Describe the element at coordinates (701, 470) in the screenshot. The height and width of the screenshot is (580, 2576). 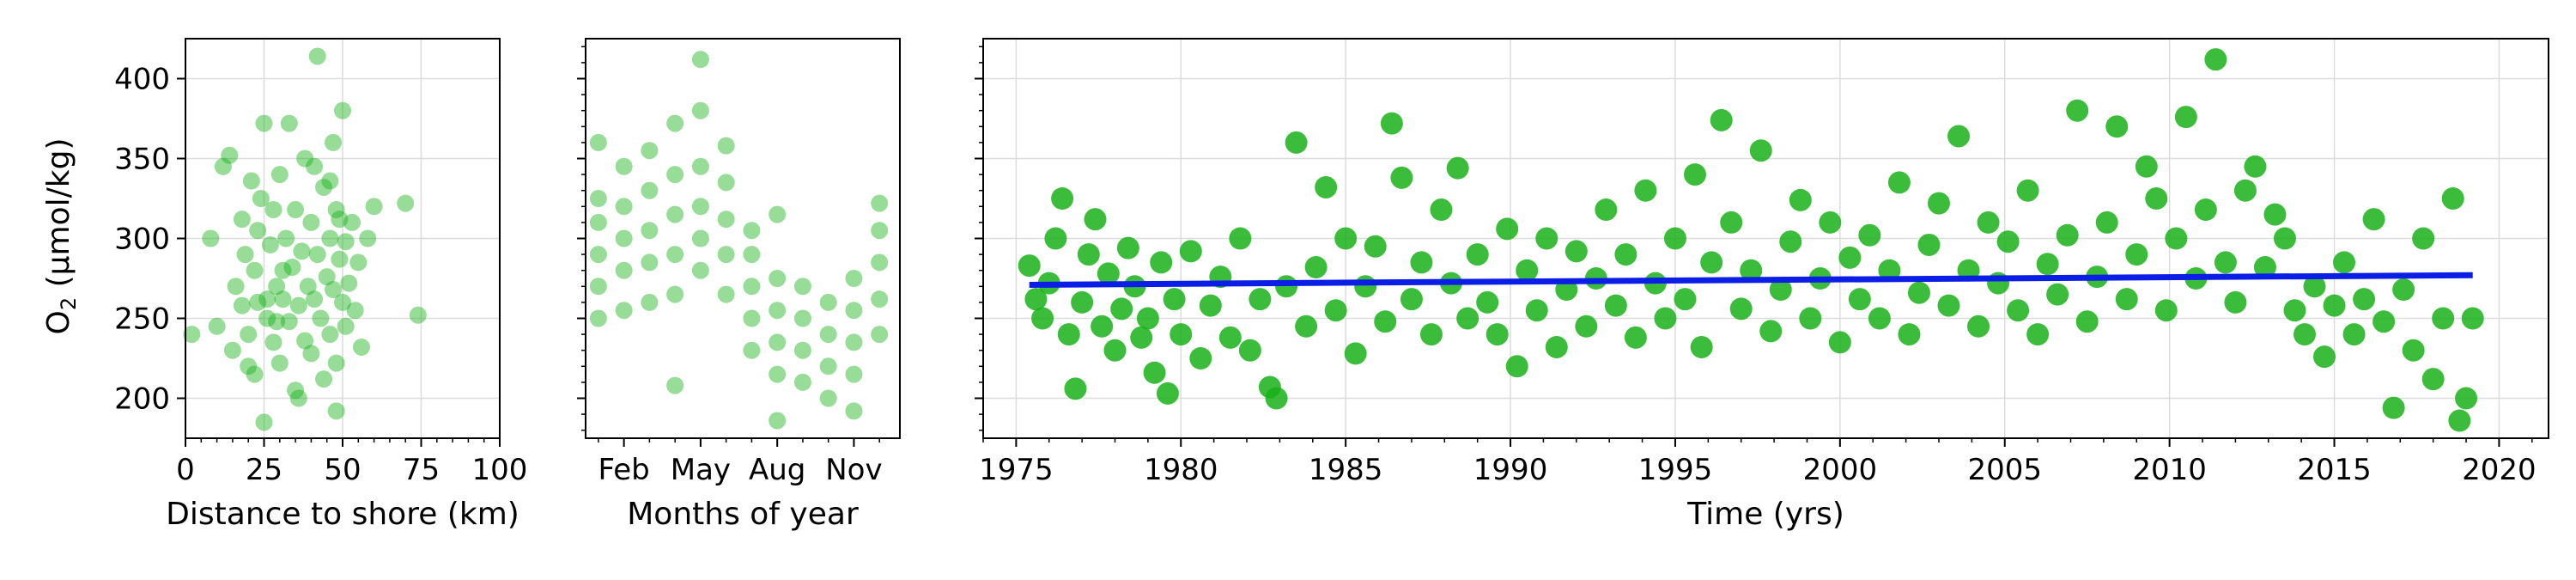
I see `x-tick-label: May` at that location.